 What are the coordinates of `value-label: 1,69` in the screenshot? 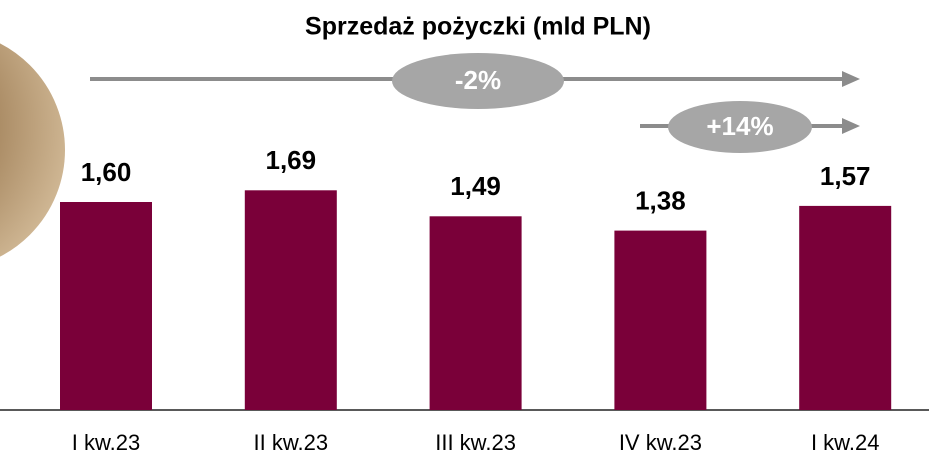 It's located at (290, 160).